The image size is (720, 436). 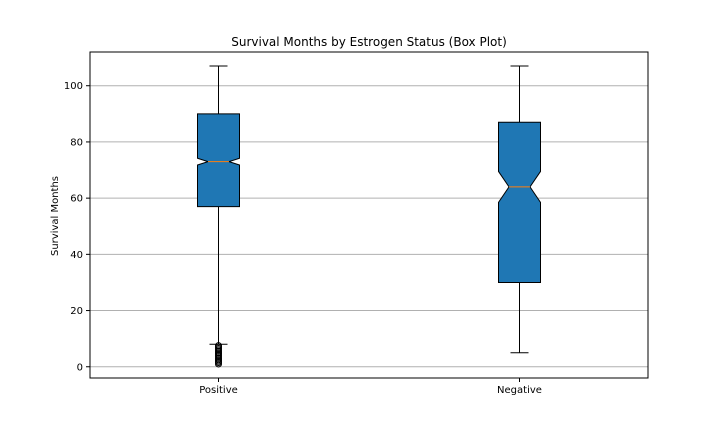 I want to click on x-tick-label: Positive, so click(x=218, y=390).